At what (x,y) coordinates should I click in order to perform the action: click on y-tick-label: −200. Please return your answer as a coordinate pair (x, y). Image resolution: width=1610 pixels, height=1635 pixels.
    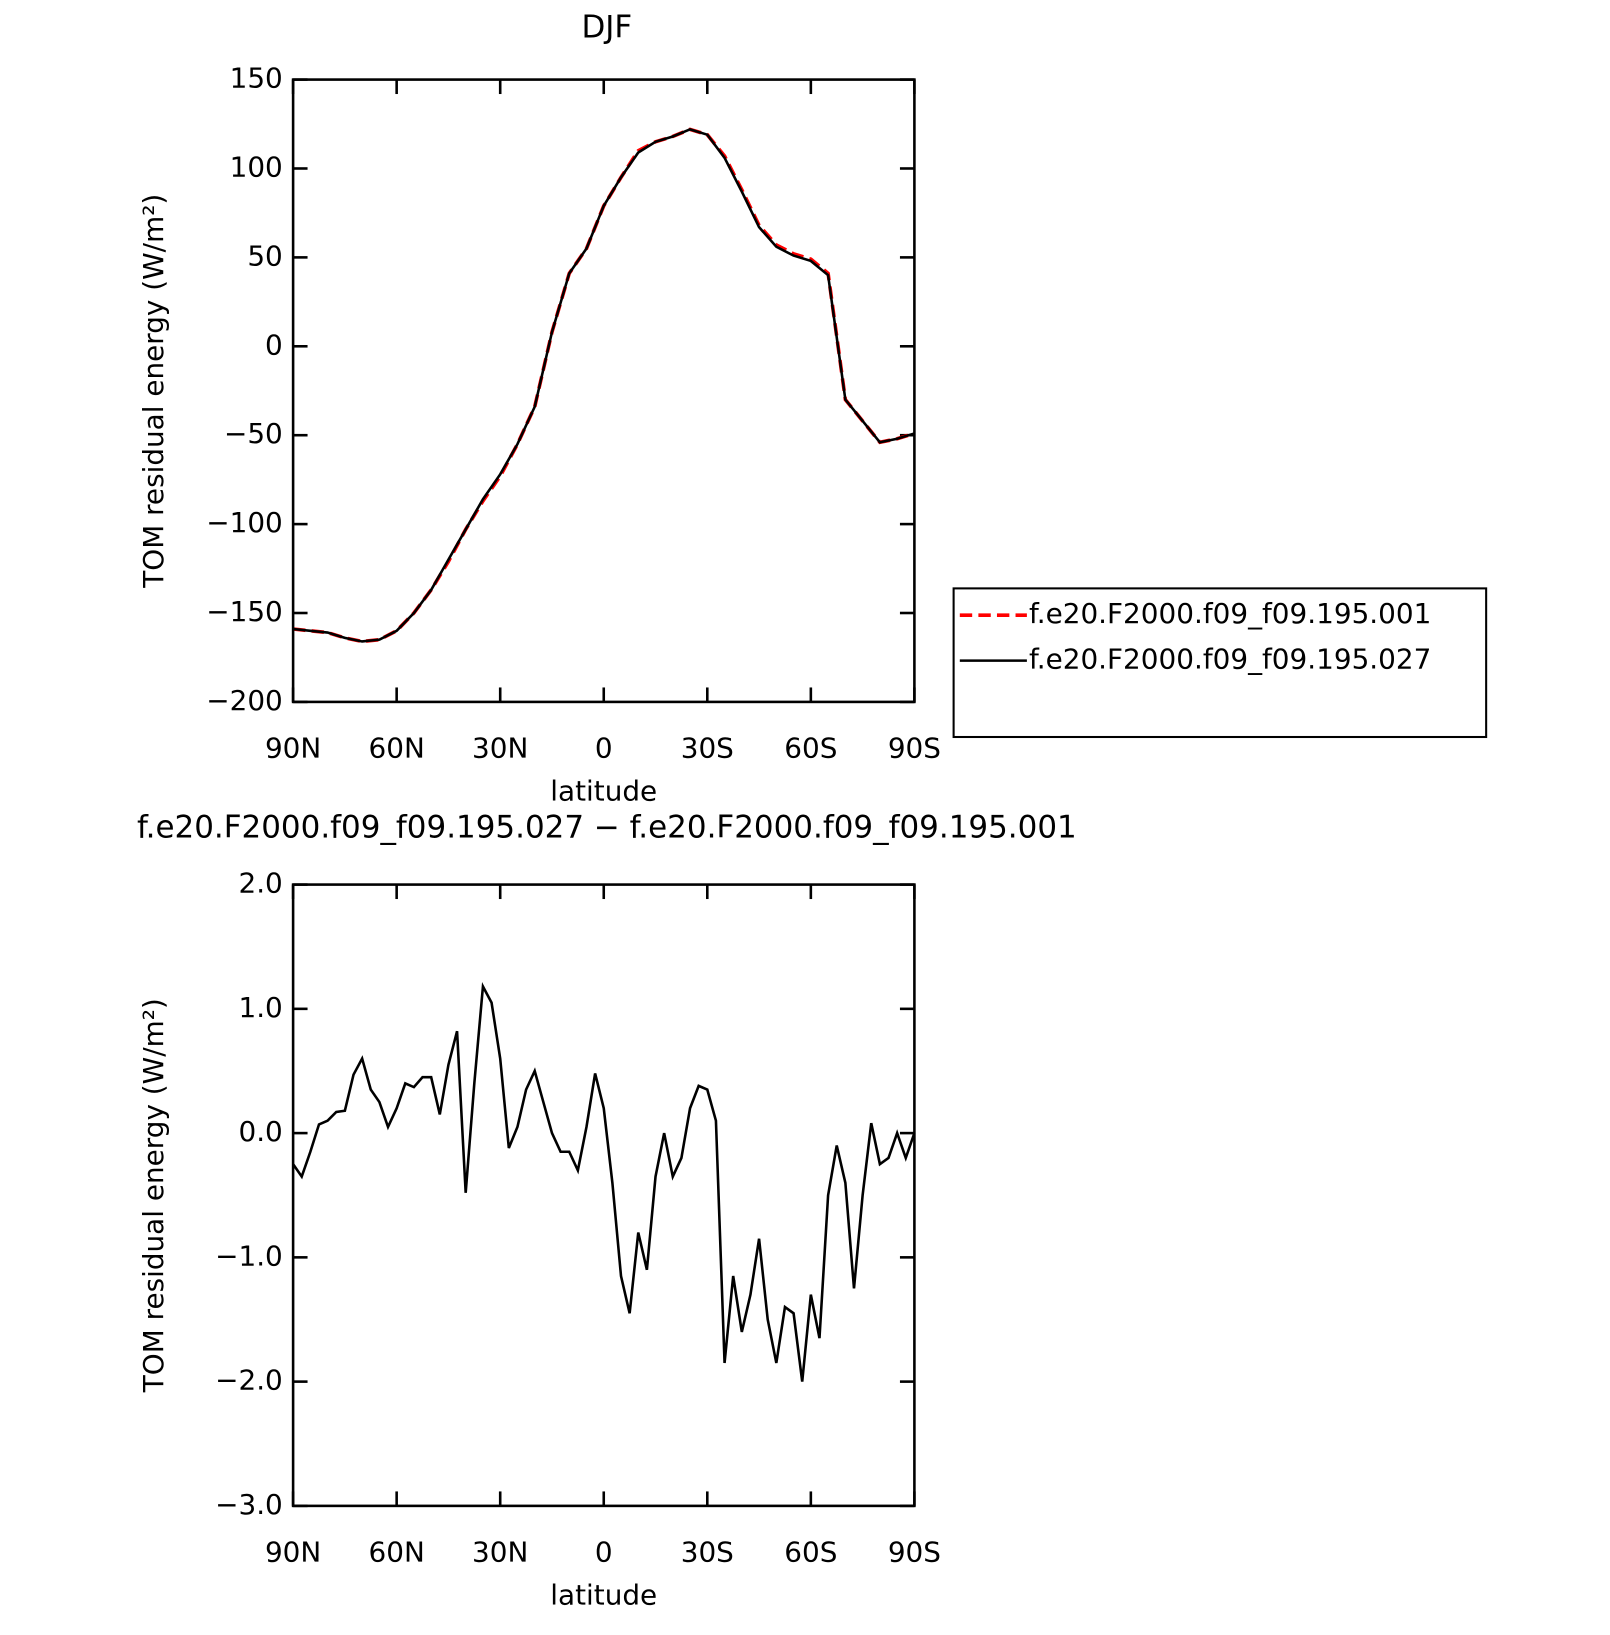
    Looking at the image, I should click on (244, 700).